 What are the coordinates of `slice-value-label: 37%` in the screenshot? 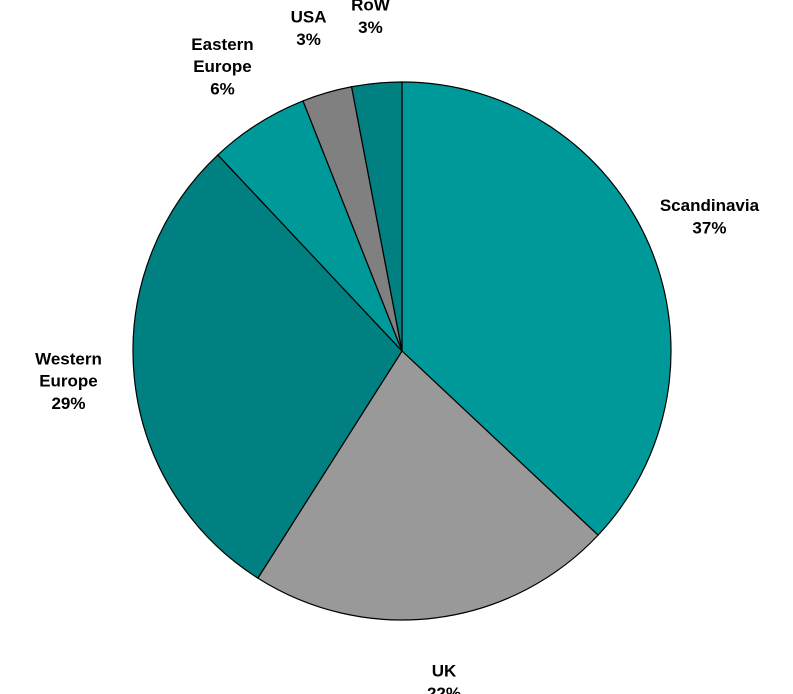 It's located at (709, 227).